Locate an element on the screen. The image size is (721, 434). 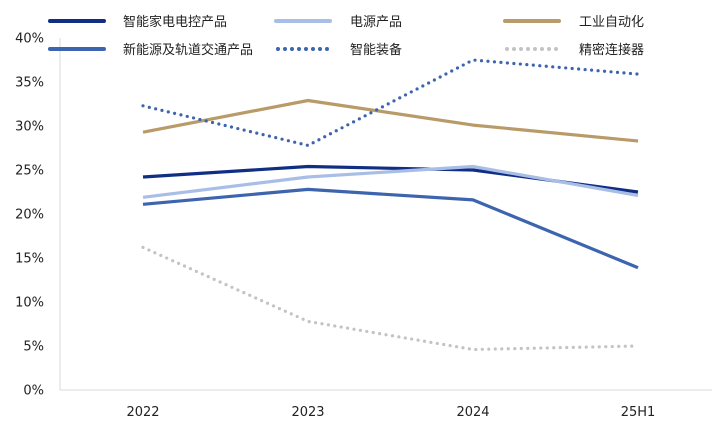
x-tick-label: 2024 is located at coordinates (472, 412).